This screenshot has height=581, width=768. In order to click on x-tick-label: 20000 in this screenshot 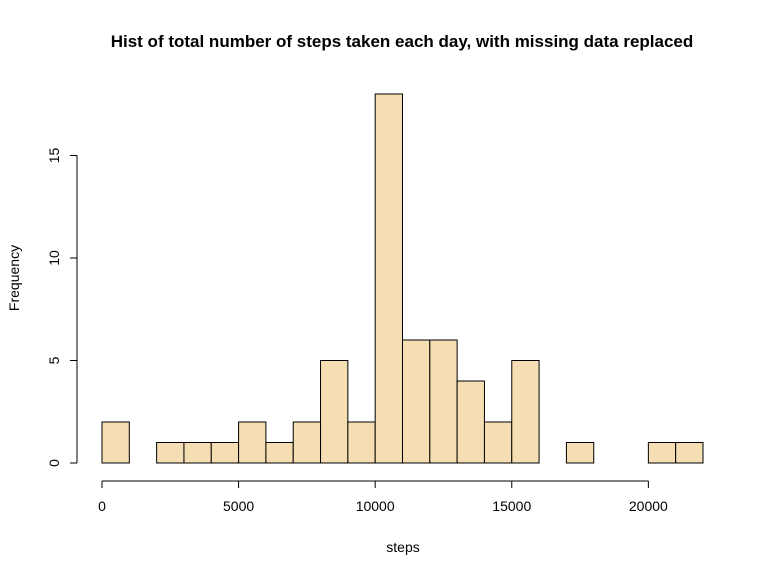, I will do `click(648, 506)`.